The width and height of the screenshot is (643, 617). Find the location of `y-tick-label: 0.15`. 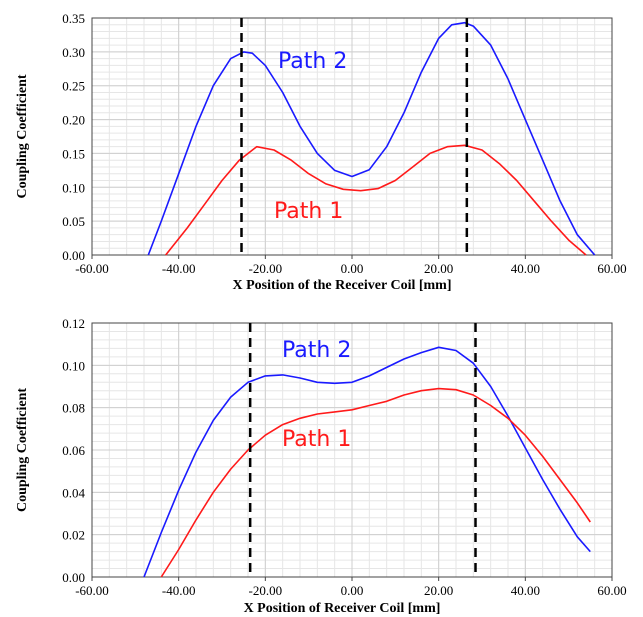

y-tick-label: 0.15 is located at coordinates (73, 153).